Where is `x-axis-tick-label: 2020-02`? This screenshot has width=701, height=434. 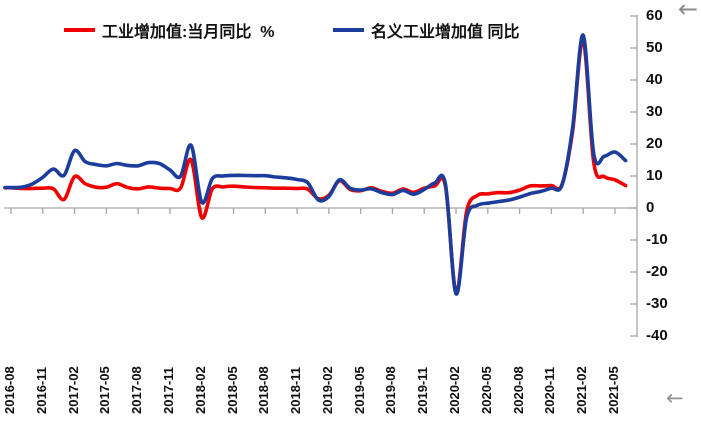
x-axis-tick-label: 2020-02 is located at coordinates (455, 390).